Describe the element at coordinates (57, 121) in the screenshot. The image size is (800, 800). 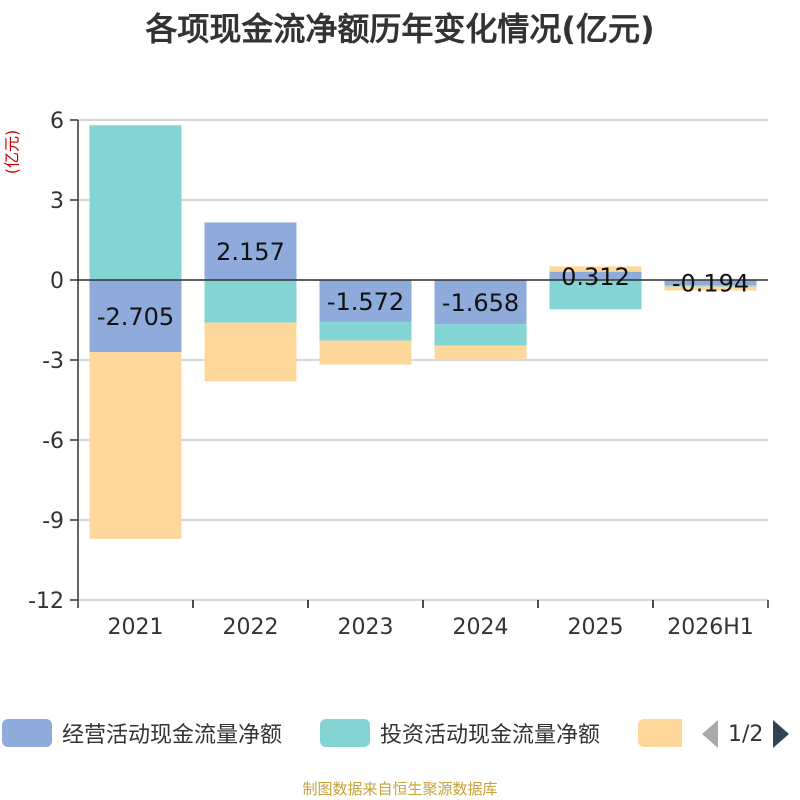
I see `y-tick-label: 6` at that location.